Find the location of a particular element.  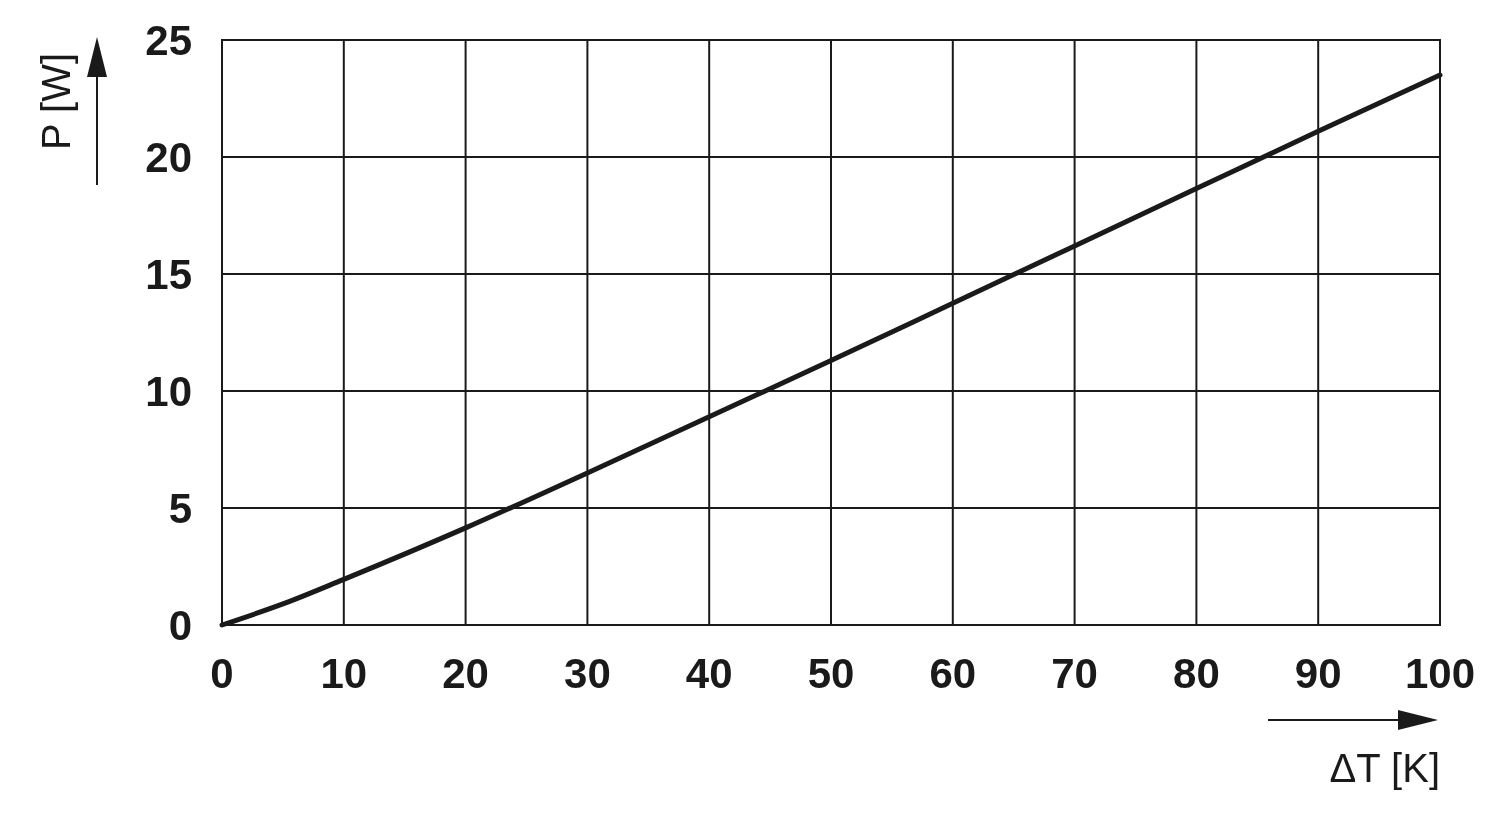

x-tick-label: 20 is located at coordinates (465, 673).